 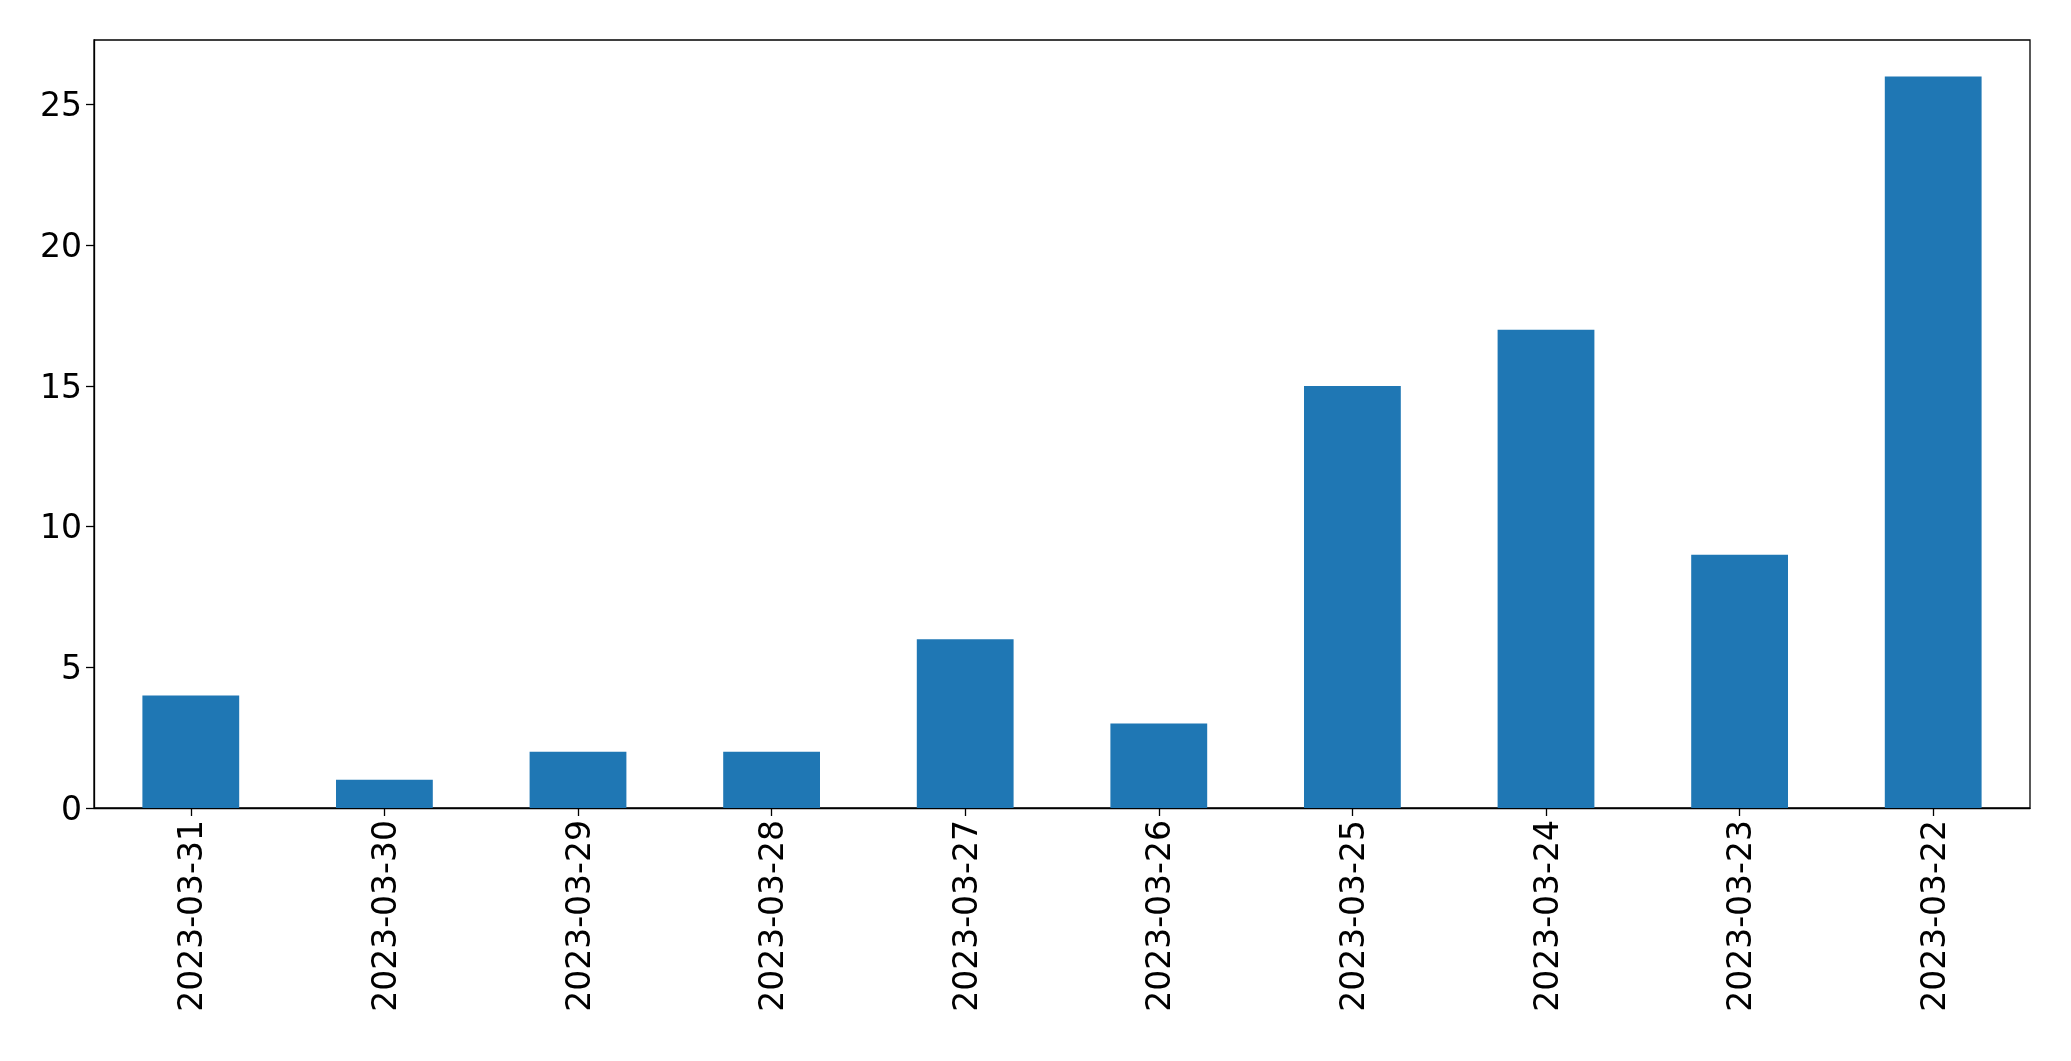 What do you see at coordinates (1352, 916) in the screenshot?
I see `x-tick-label: 2023-03-25` at bounding box center [1352, 916].